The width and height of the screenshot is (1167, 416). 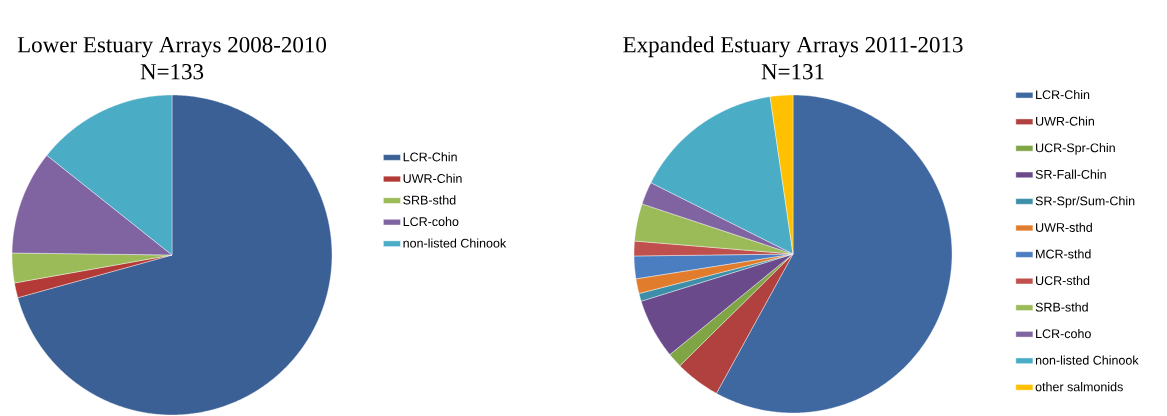 What do you see at coordinates (793, 47) in the screenshot?
I see `chart-title: Expanded Estuary Arrays 2011-2013` at bounding box center [793, 47].